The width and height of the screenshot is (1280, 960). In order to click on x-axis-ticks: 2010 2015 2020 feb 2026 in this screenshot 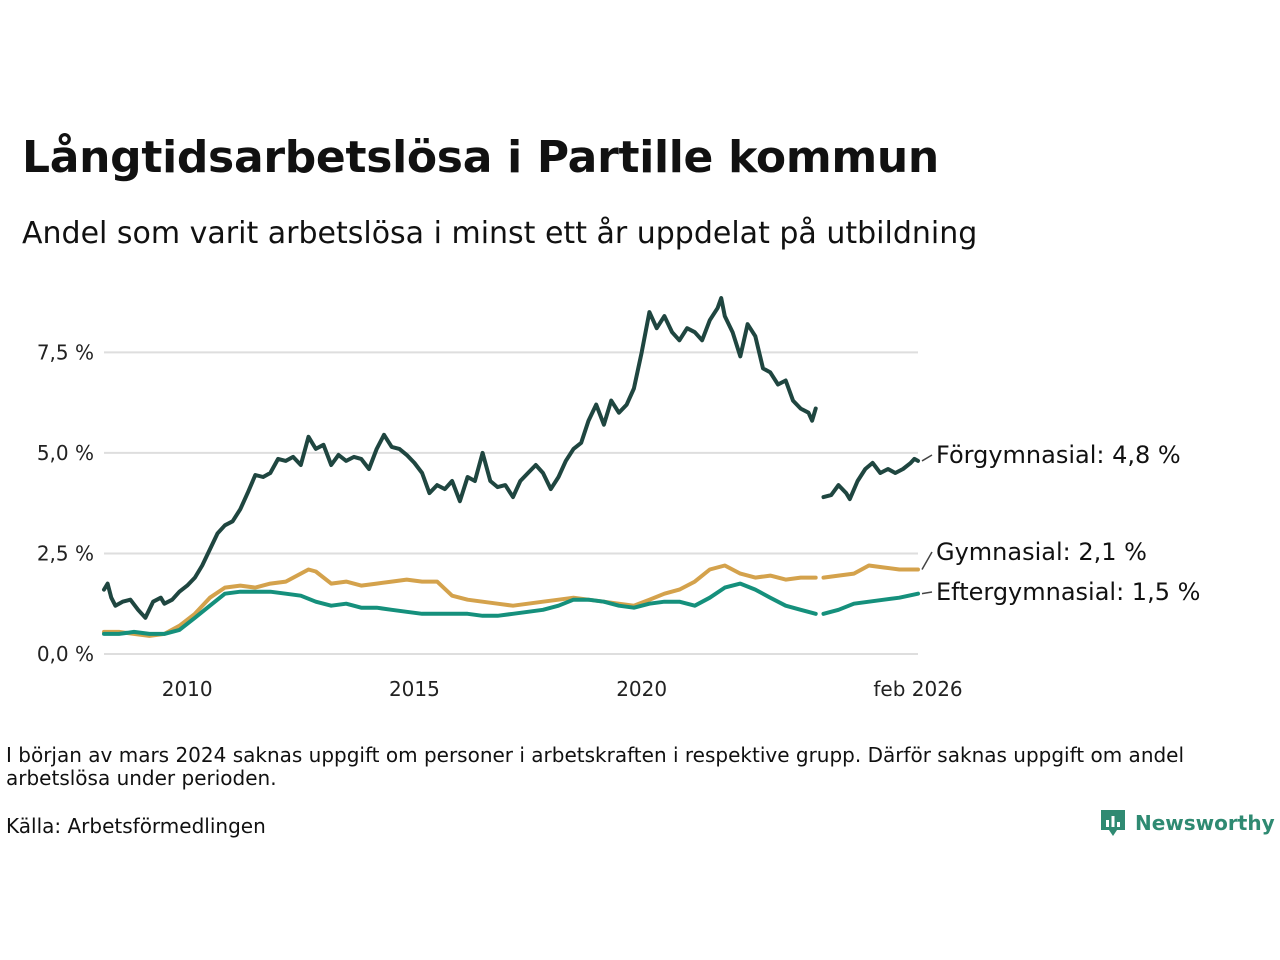, I will do `click(562, 689)`.